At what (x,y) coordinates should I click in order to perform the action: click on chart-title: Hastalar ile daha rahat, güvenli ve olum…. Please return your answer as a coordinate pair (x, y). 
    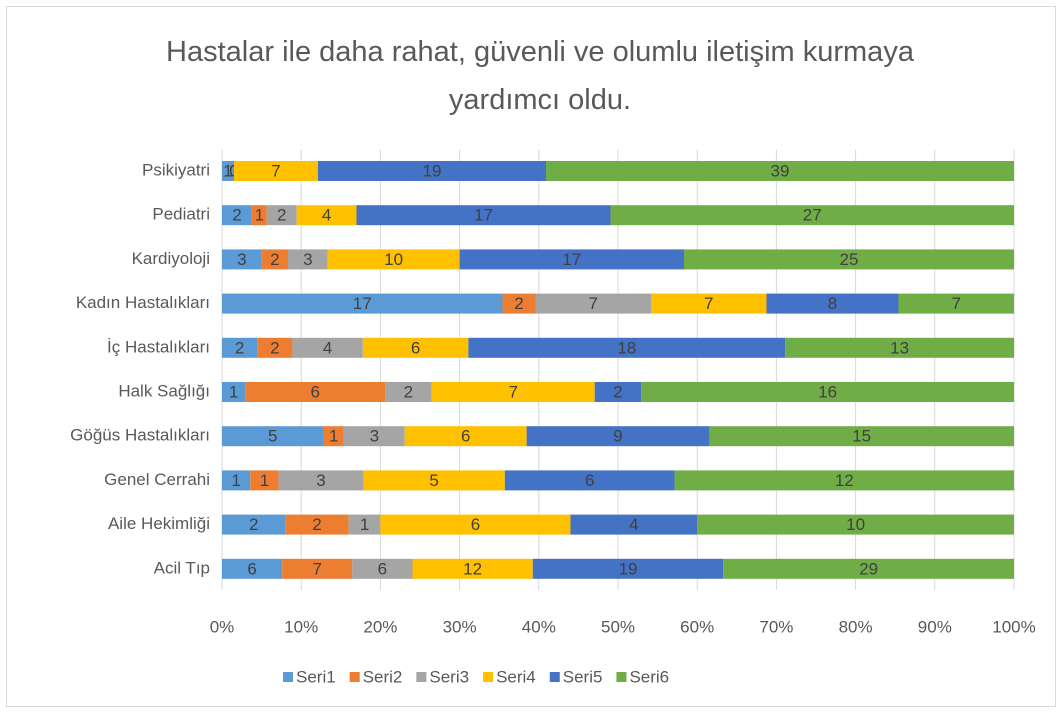
    Looking at the image, I should click on (540, 76).